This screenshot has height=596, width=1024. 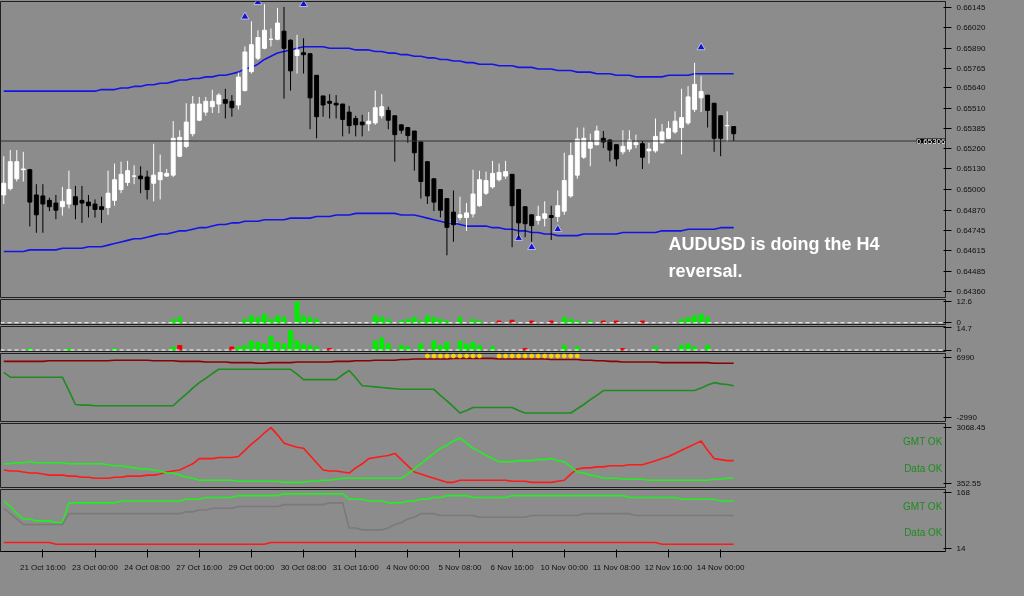 What do you see at coordinates (616, 567) in the screenshot?
I see `x-tick-label: 11 Nov 08:00` at bounding box center [616, 567].